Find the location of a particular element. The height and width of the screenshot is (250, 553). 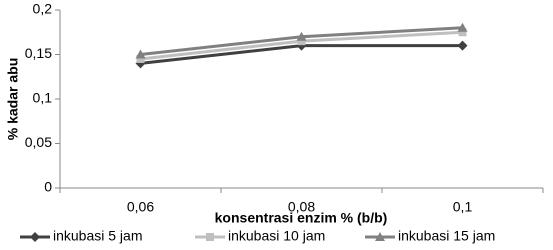

y-tick-label: 0,1 is located at coordinates (43, 98).